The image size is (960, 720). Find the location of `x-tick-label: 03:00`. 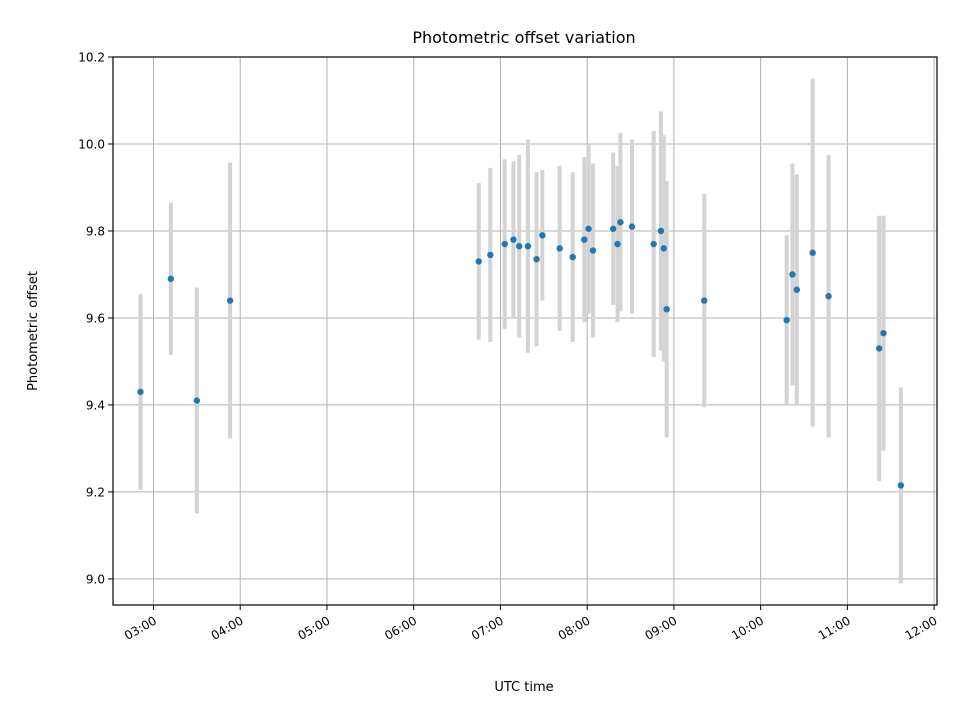

x-tick-label: 03:00 is located at coordinates (140, 627).